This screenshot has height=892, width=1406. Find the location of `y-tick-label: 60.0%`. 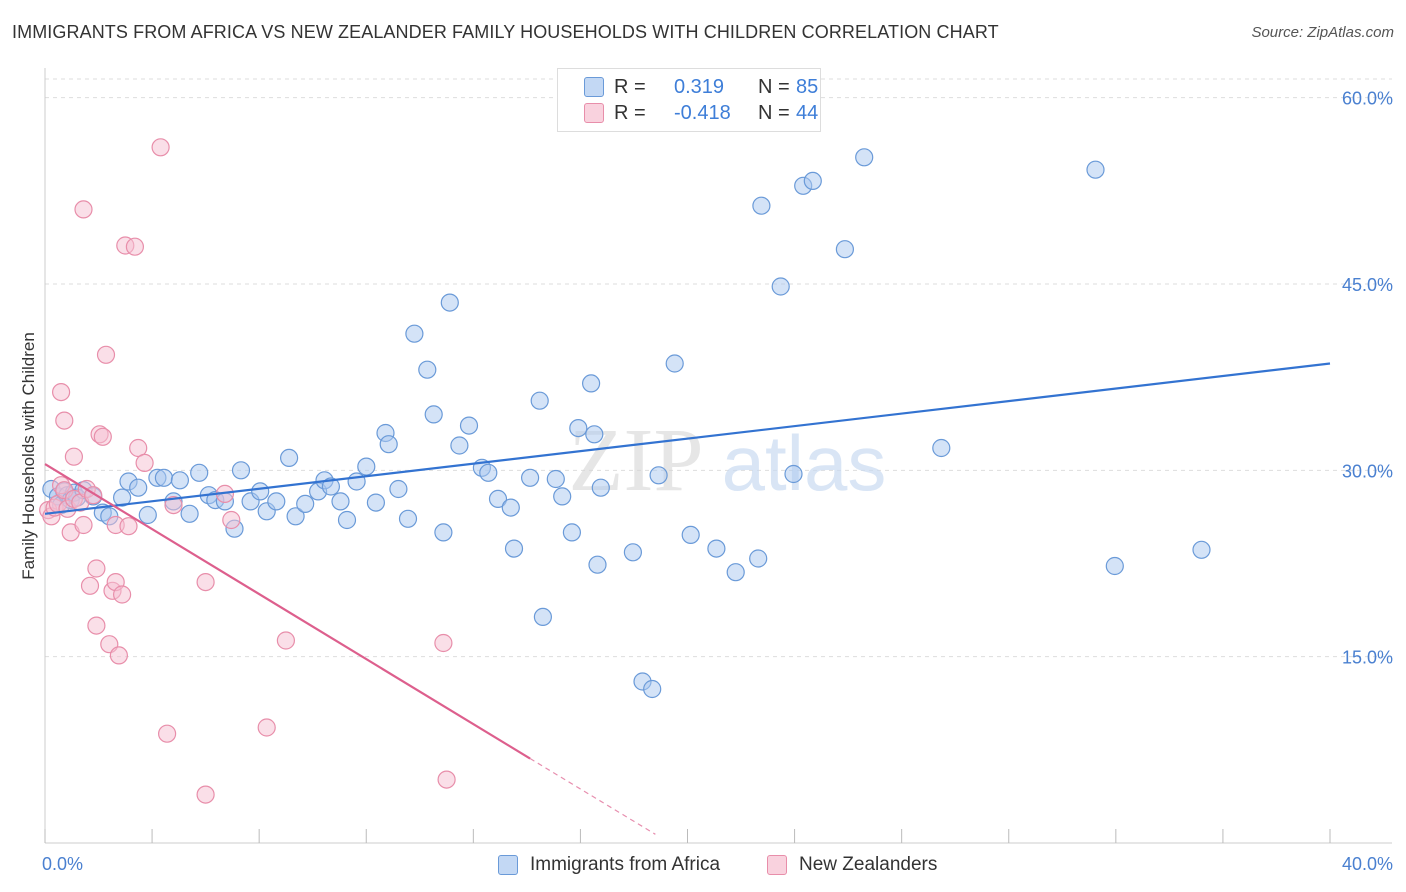

y-tick-label: 60.0% is located at coordinates (1367, 99).